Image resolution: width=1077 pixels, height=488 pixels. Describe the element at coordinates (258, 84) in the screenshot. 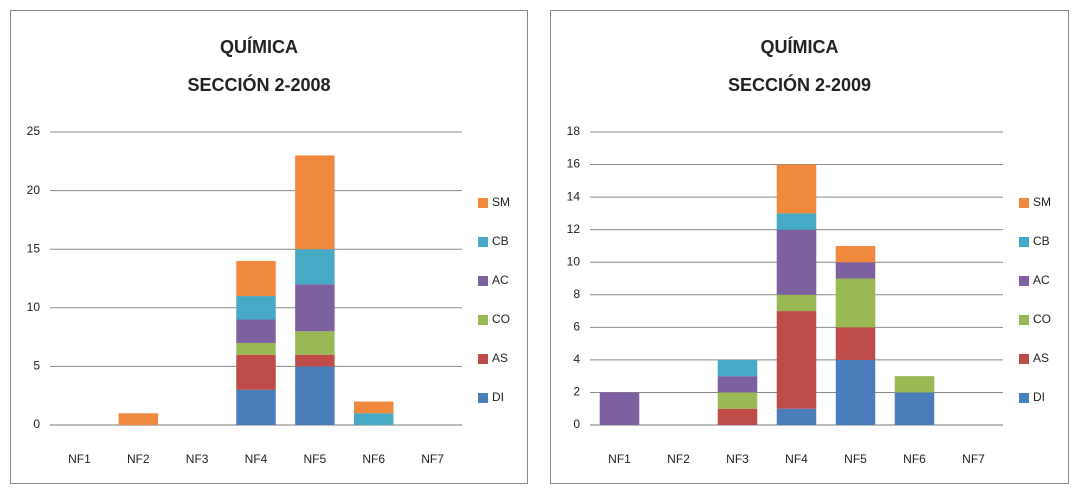

I see `chart-subtitle: SECCIÓN 2-2008` at that location.